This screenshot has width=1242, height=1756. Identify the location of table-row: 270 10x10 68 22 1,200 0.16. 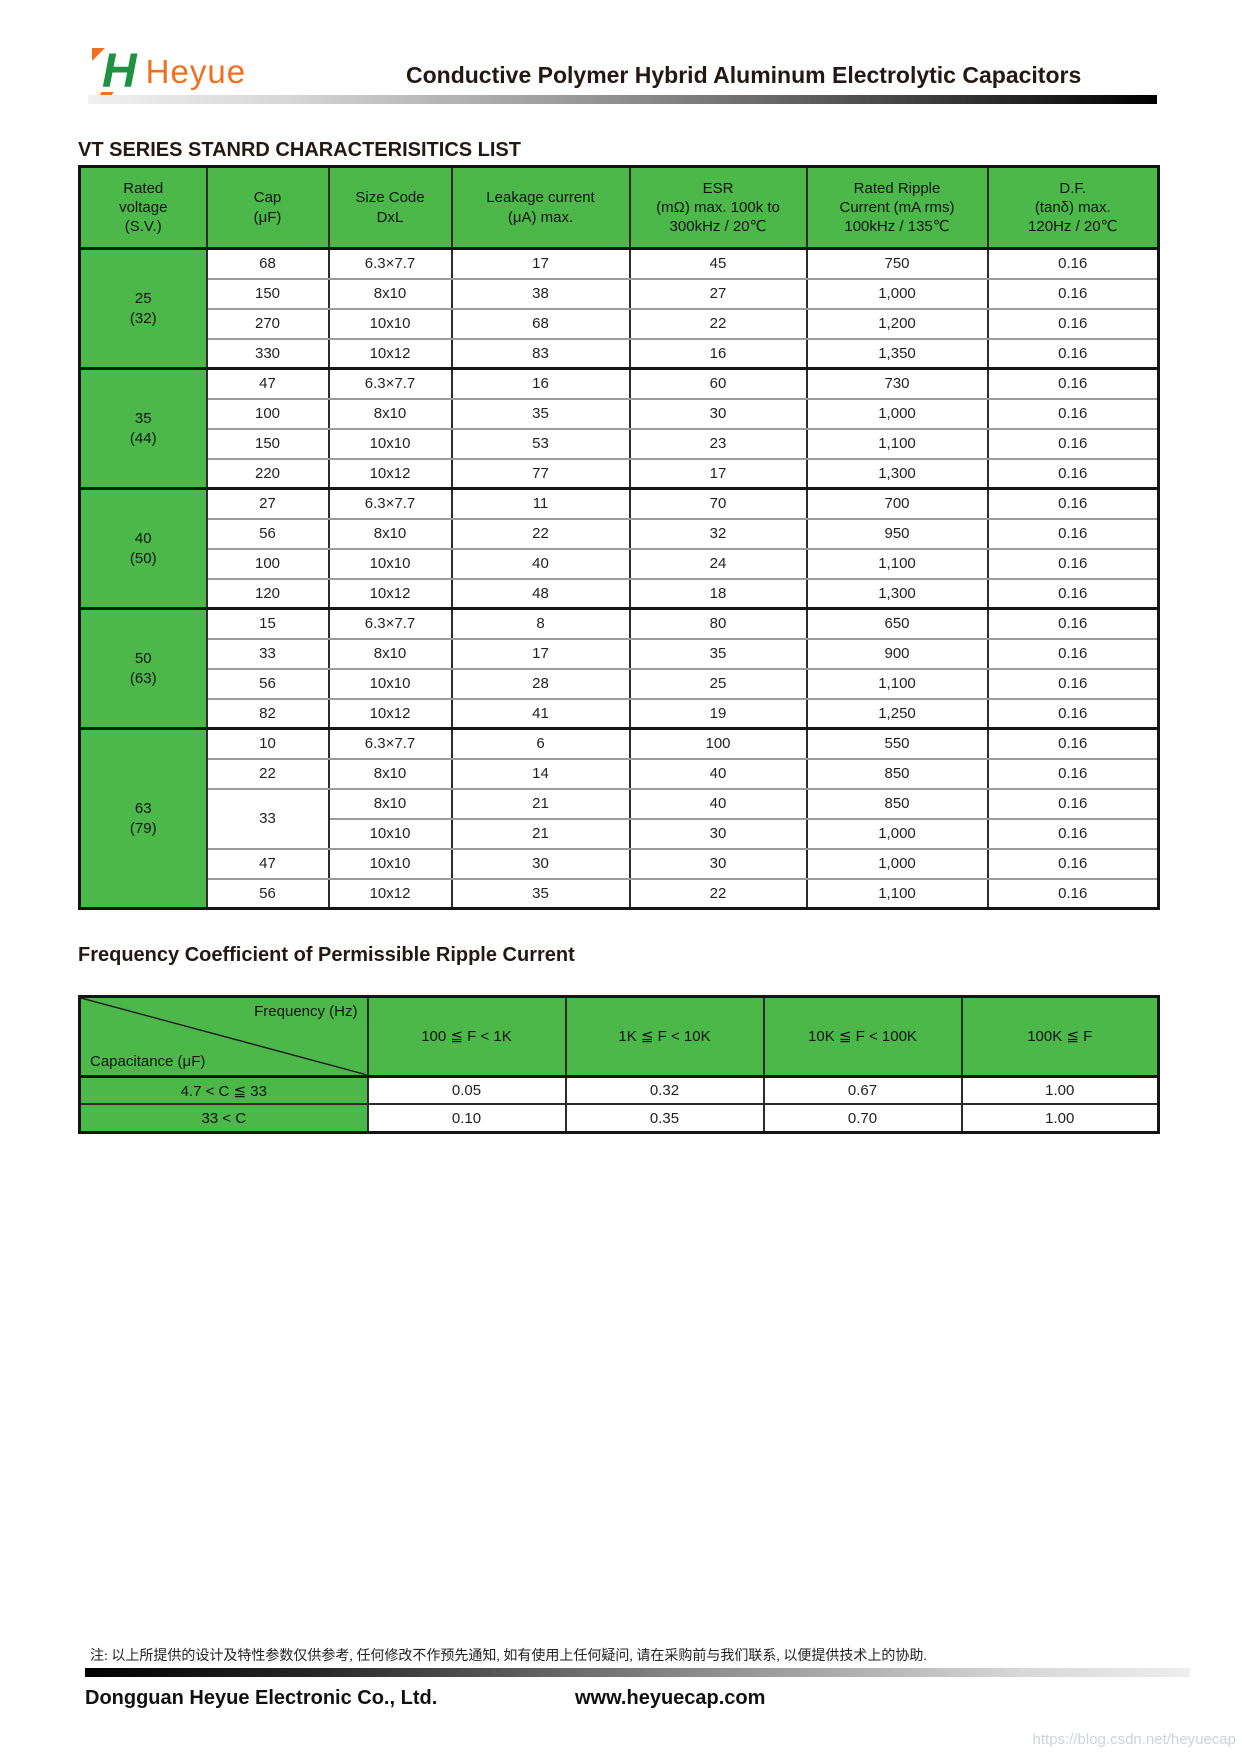
(620, 323).